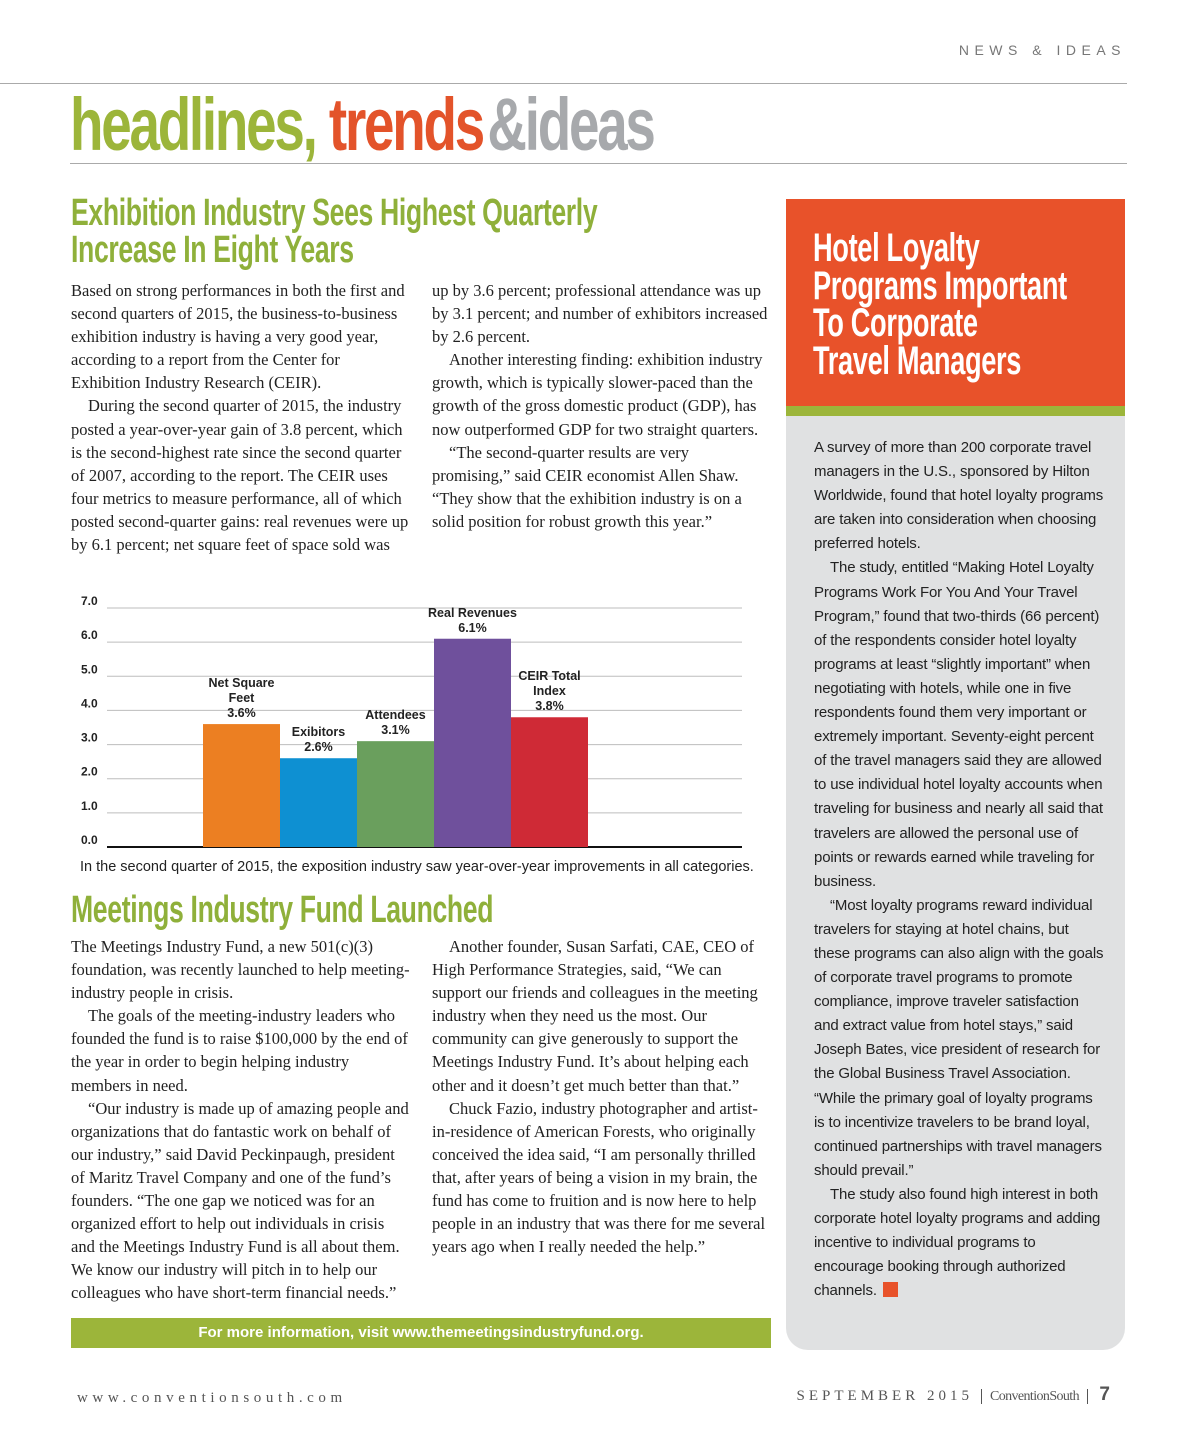 The width and height of the screenshot is (1200, 1450). What do you see at coordinates (571, 124) in the screenshot?
I see `title-part: &ideas` at bounding box center [571, 124].